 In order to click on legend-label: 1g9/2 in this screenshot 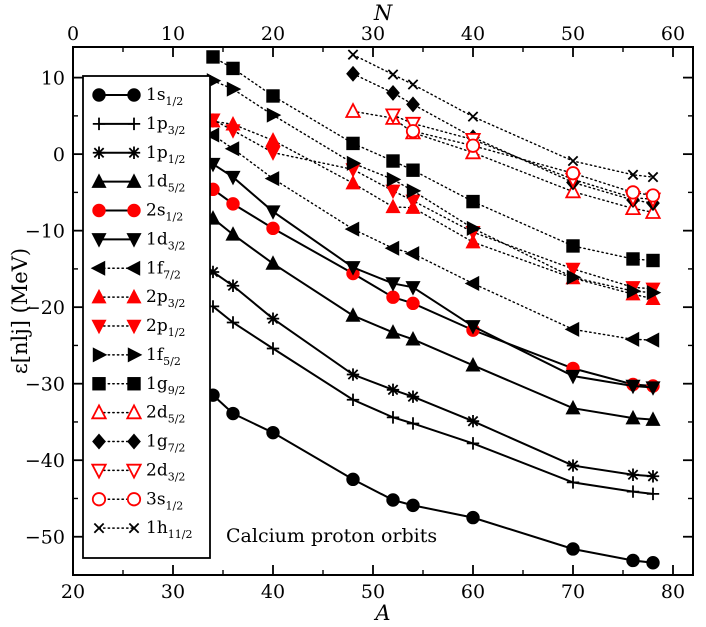, I will do `click(165, 385)`.